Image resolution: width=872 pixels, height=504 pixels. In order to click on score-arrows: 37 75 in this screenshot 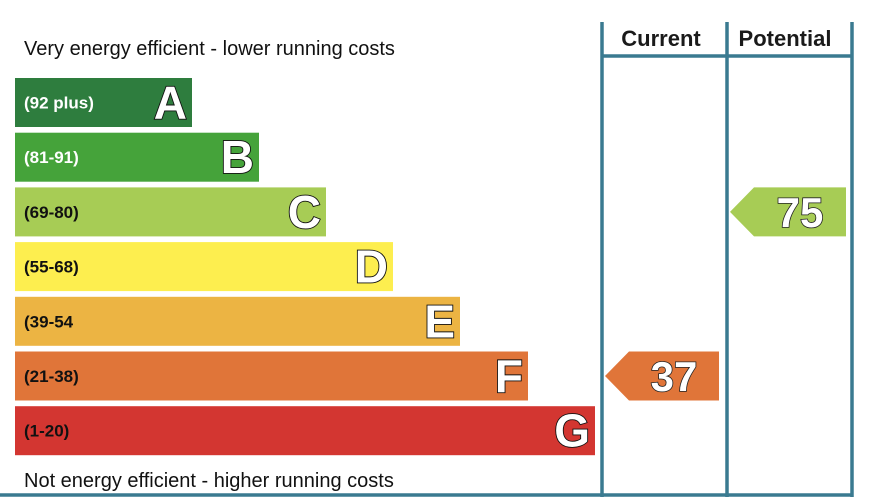, I will do `click(725, 294)`.